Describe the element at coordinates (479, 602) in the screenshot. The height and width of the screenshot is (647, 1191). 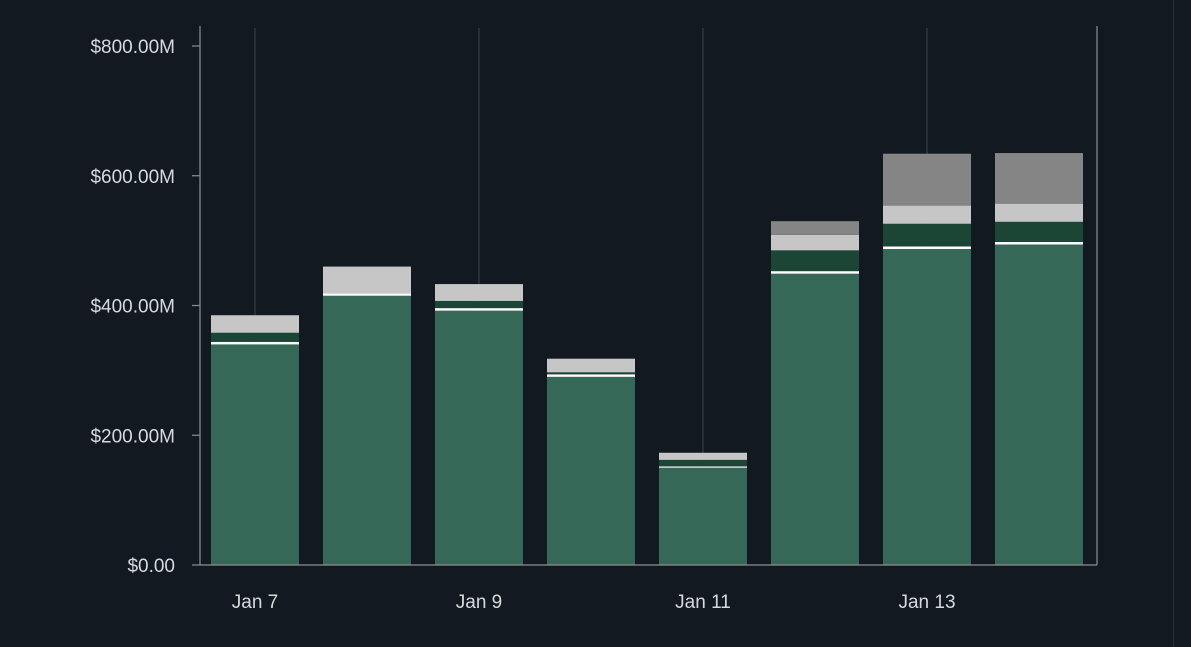
I see `x-tick-label: Jan 9` at that location.